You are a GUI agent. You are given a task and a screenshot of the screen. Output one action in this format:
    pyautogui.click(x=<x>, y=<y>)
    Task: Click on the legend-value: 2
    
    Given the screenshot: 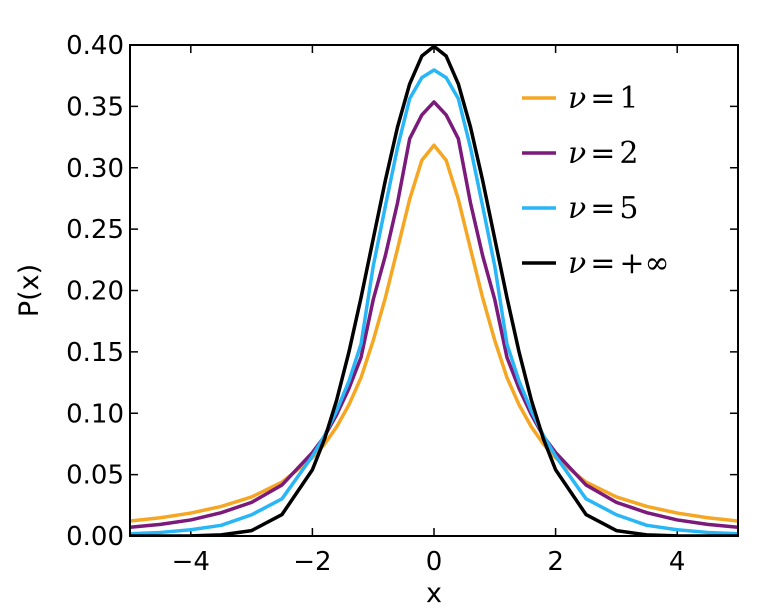 What is the action you would take?
    pyautogui.click(x=628, y=153)
    